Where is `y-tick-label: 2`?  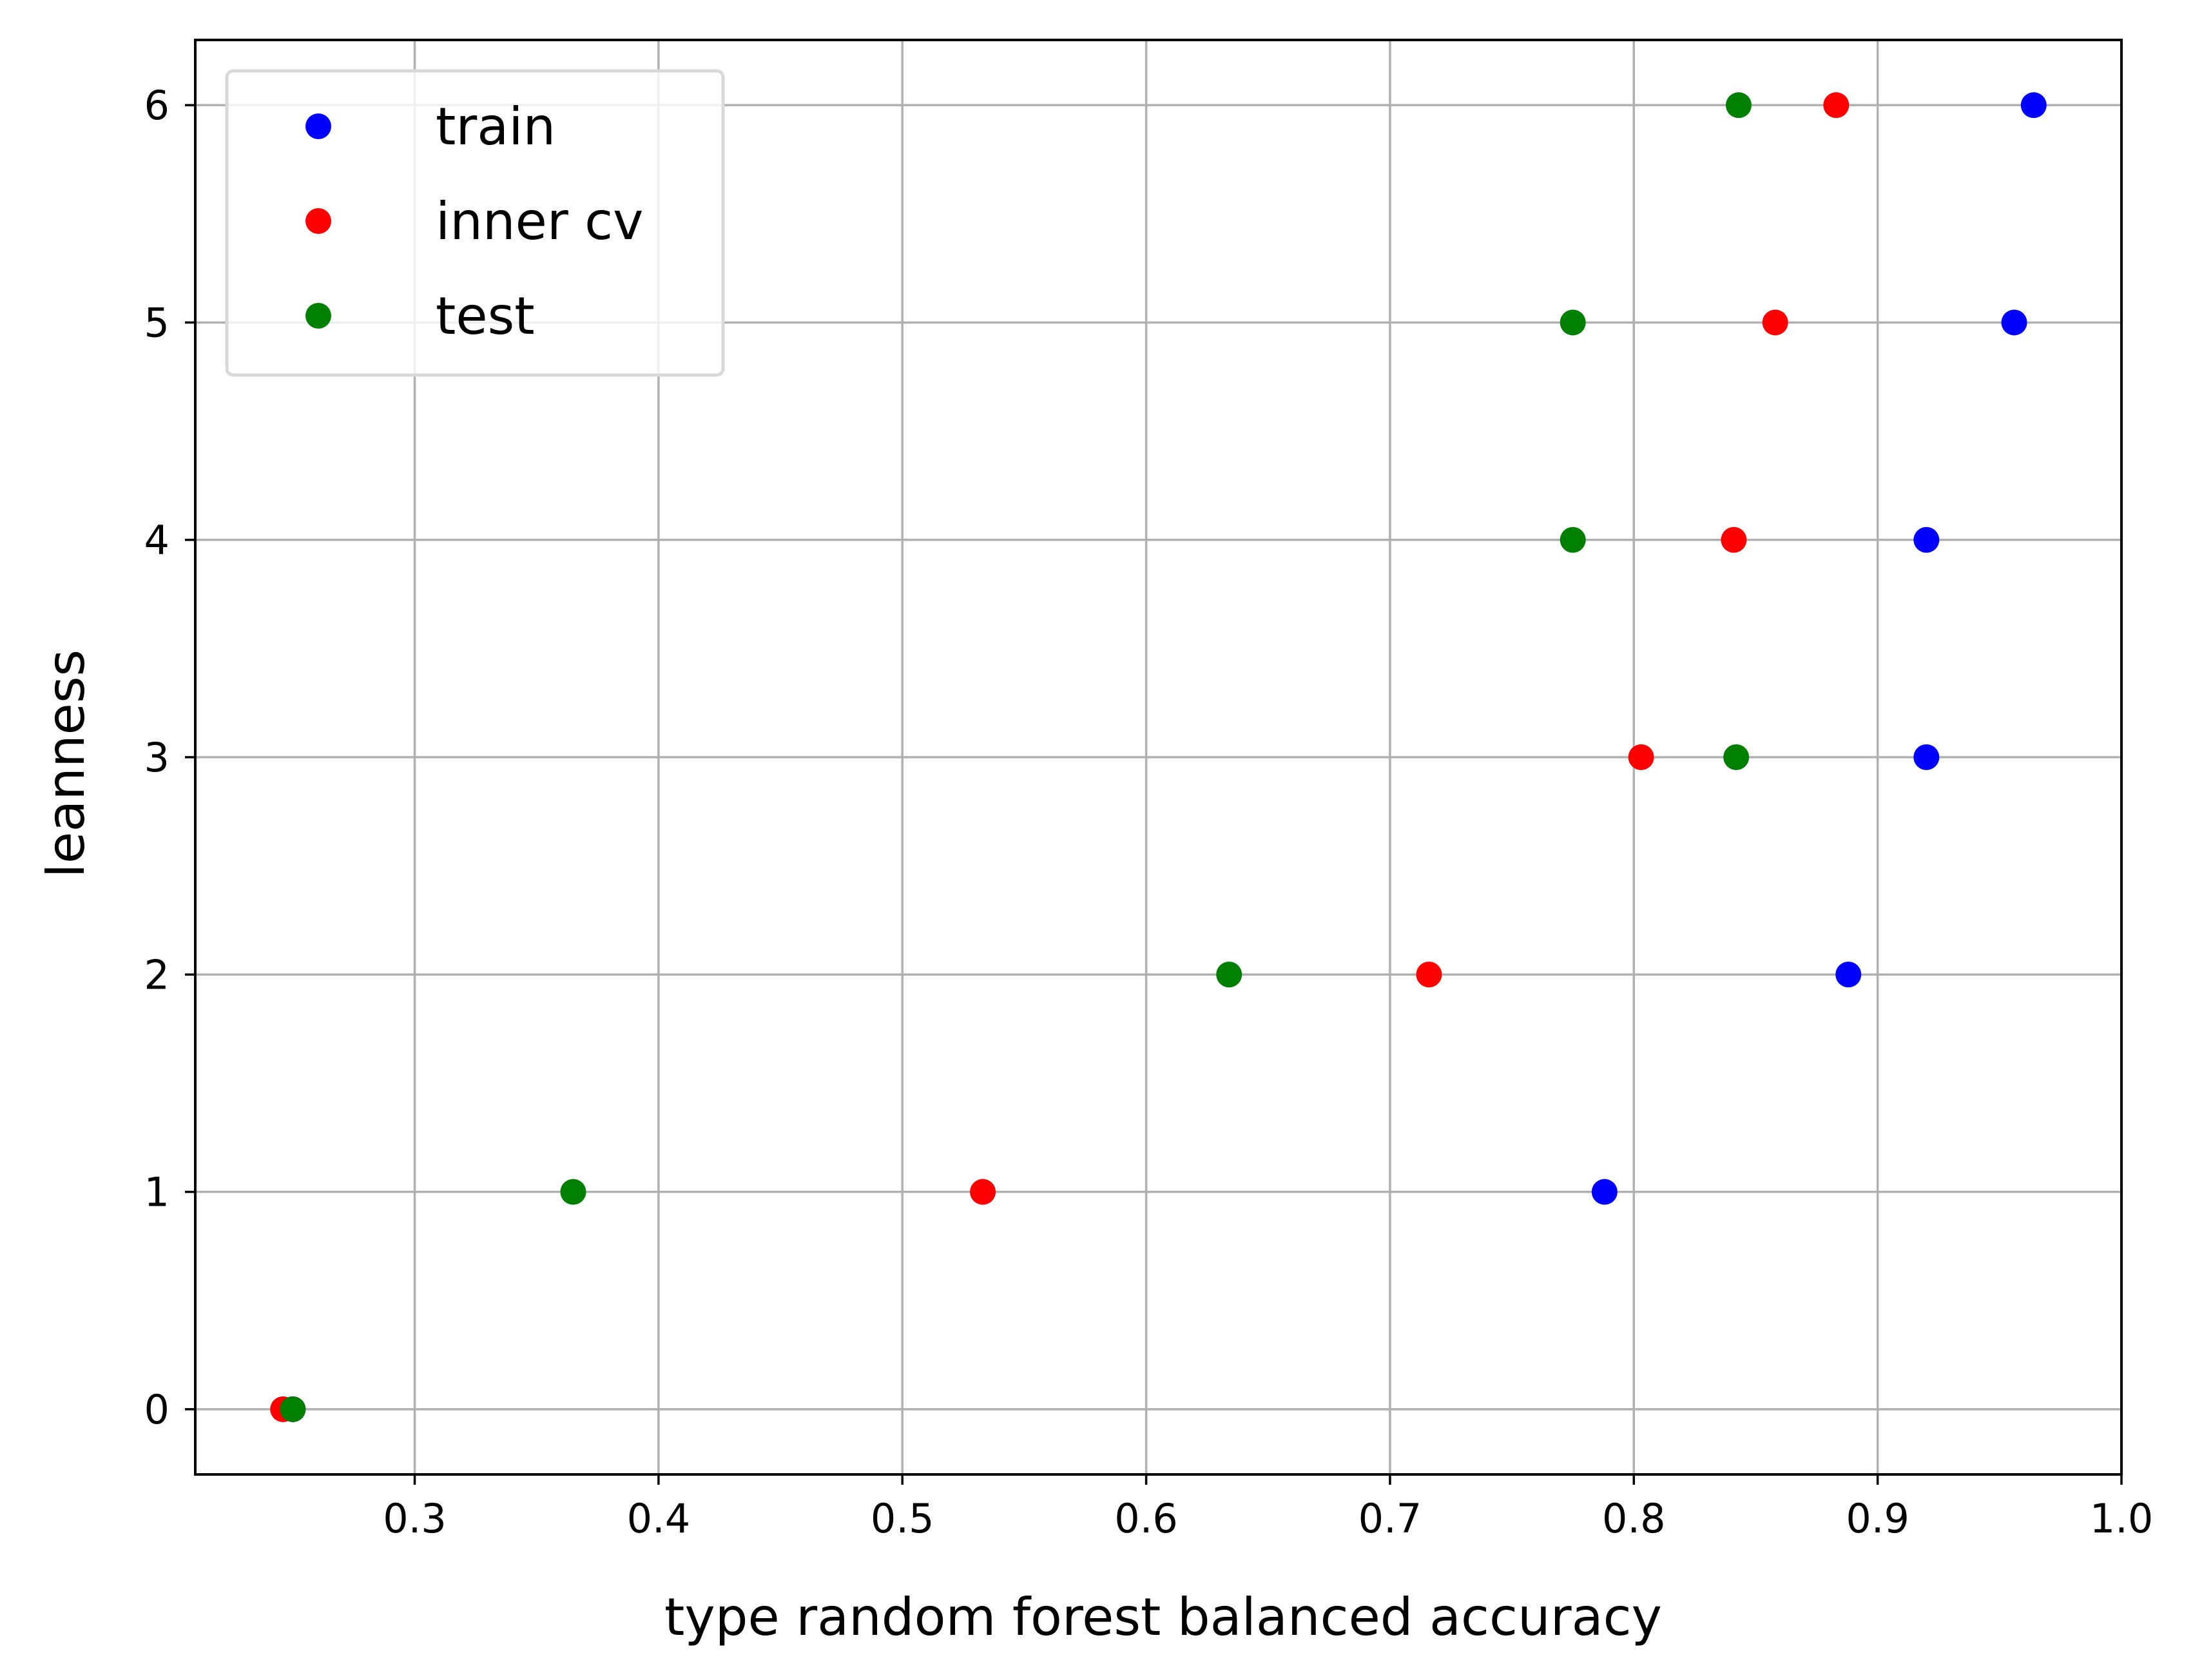
y-tick-label: 2 is located at coordinates (156, 975).